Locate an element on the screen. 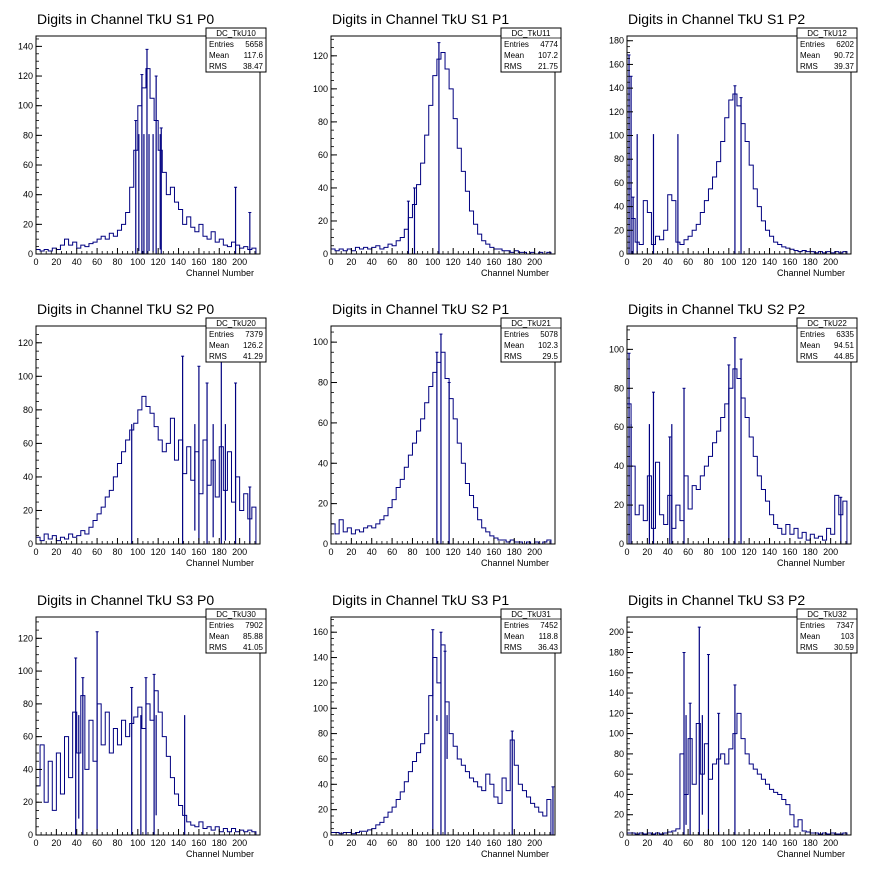  stats-value: 118.8 is located at coordinates (549, 636).